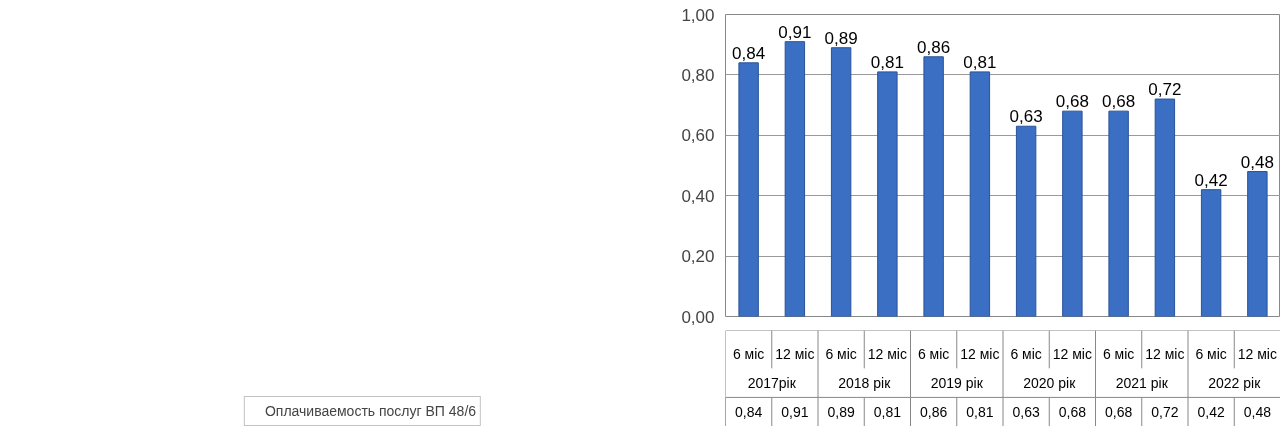 Image resolution: width=1285 pixels, height=441 pixels. I want to click on text: 2020 рік, so click(1050, 382).